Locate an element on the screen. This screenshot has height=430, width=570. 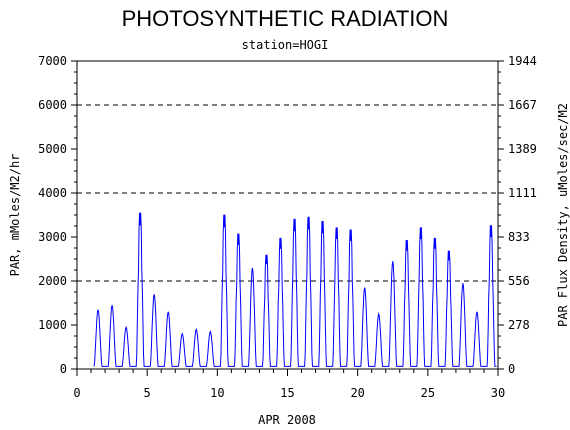
x-tick-label: 20 is located at coordinates (357, 393).